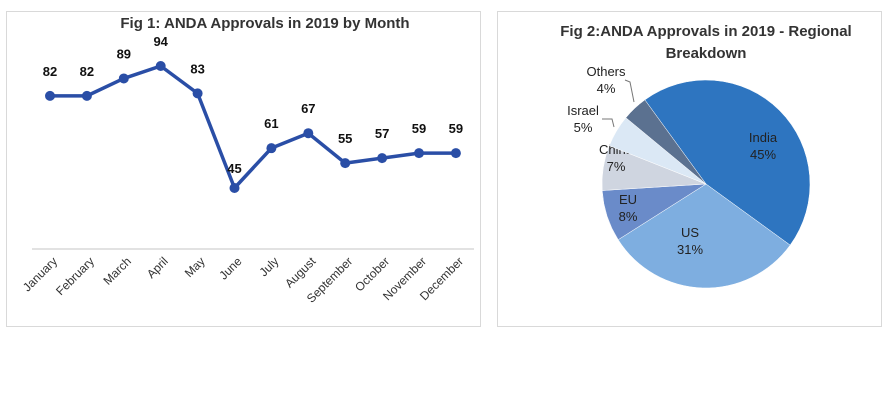 Image resolution: width=888 pixels, height=400 pixels. I want to click on leader-line-others, so click(629, 91).